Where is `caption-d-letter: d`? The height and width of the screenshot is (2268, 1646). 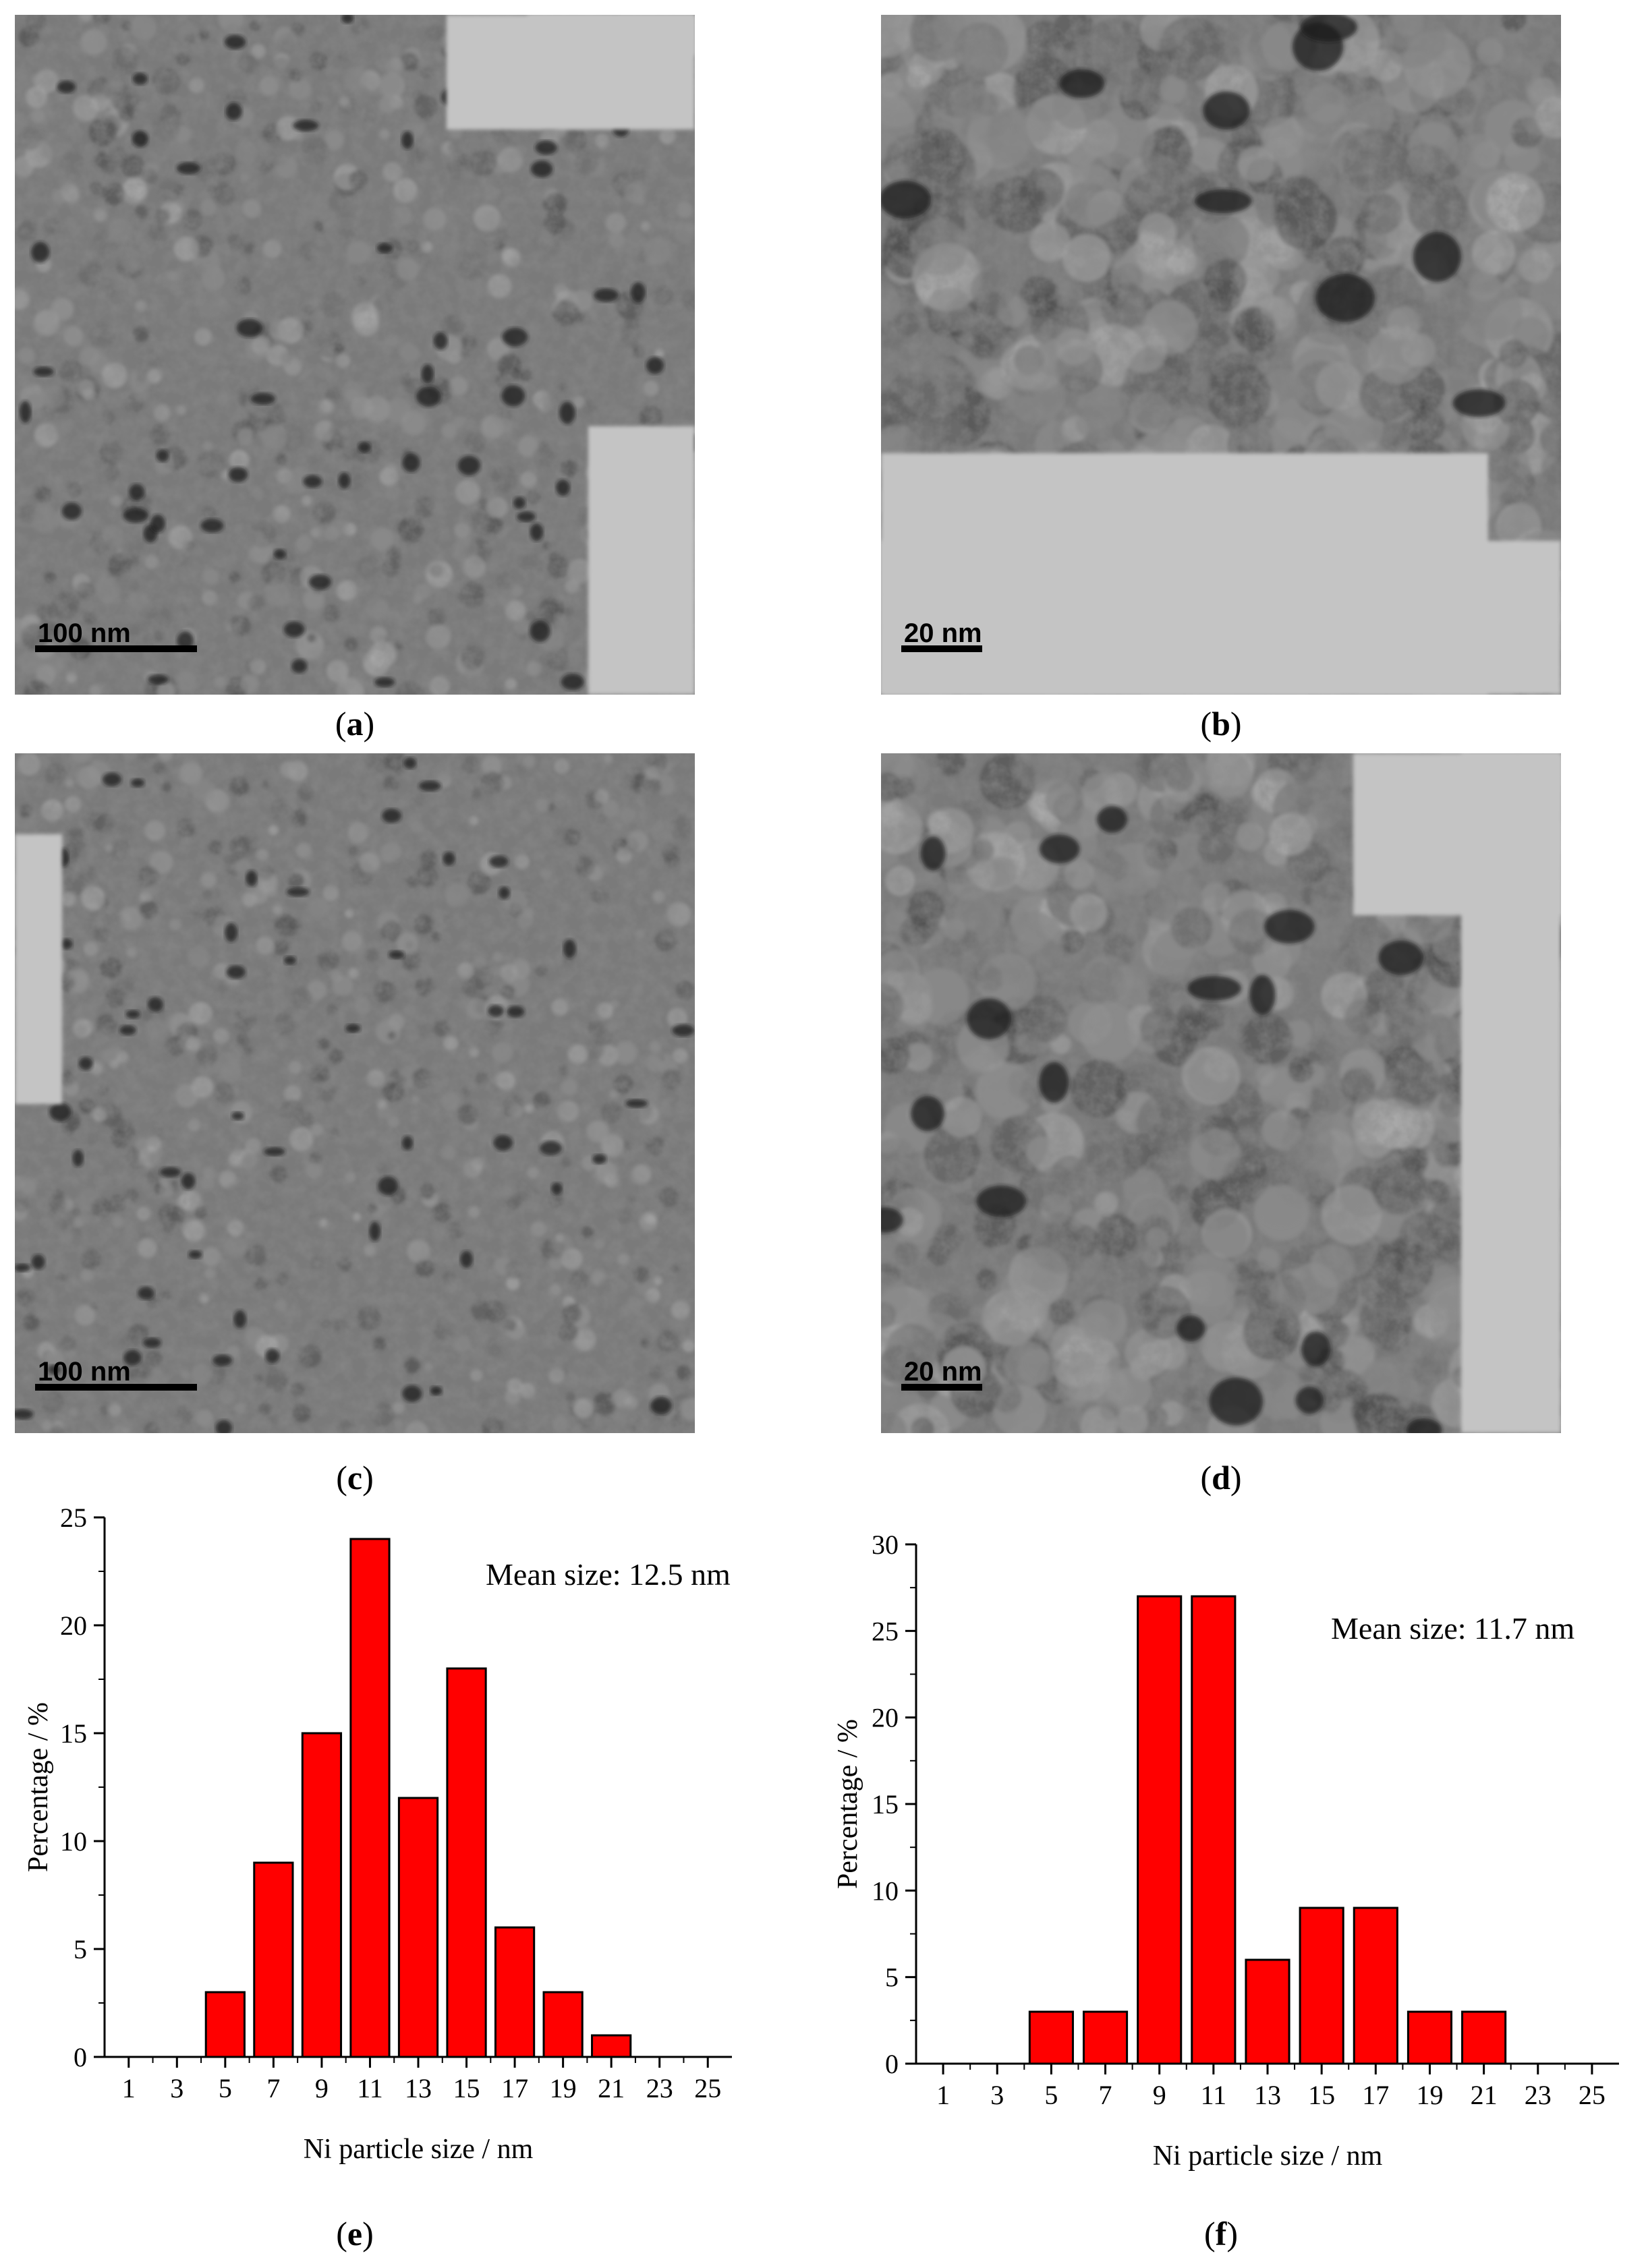 caption-d-letter: d is located at coordinates (1221, 1477).